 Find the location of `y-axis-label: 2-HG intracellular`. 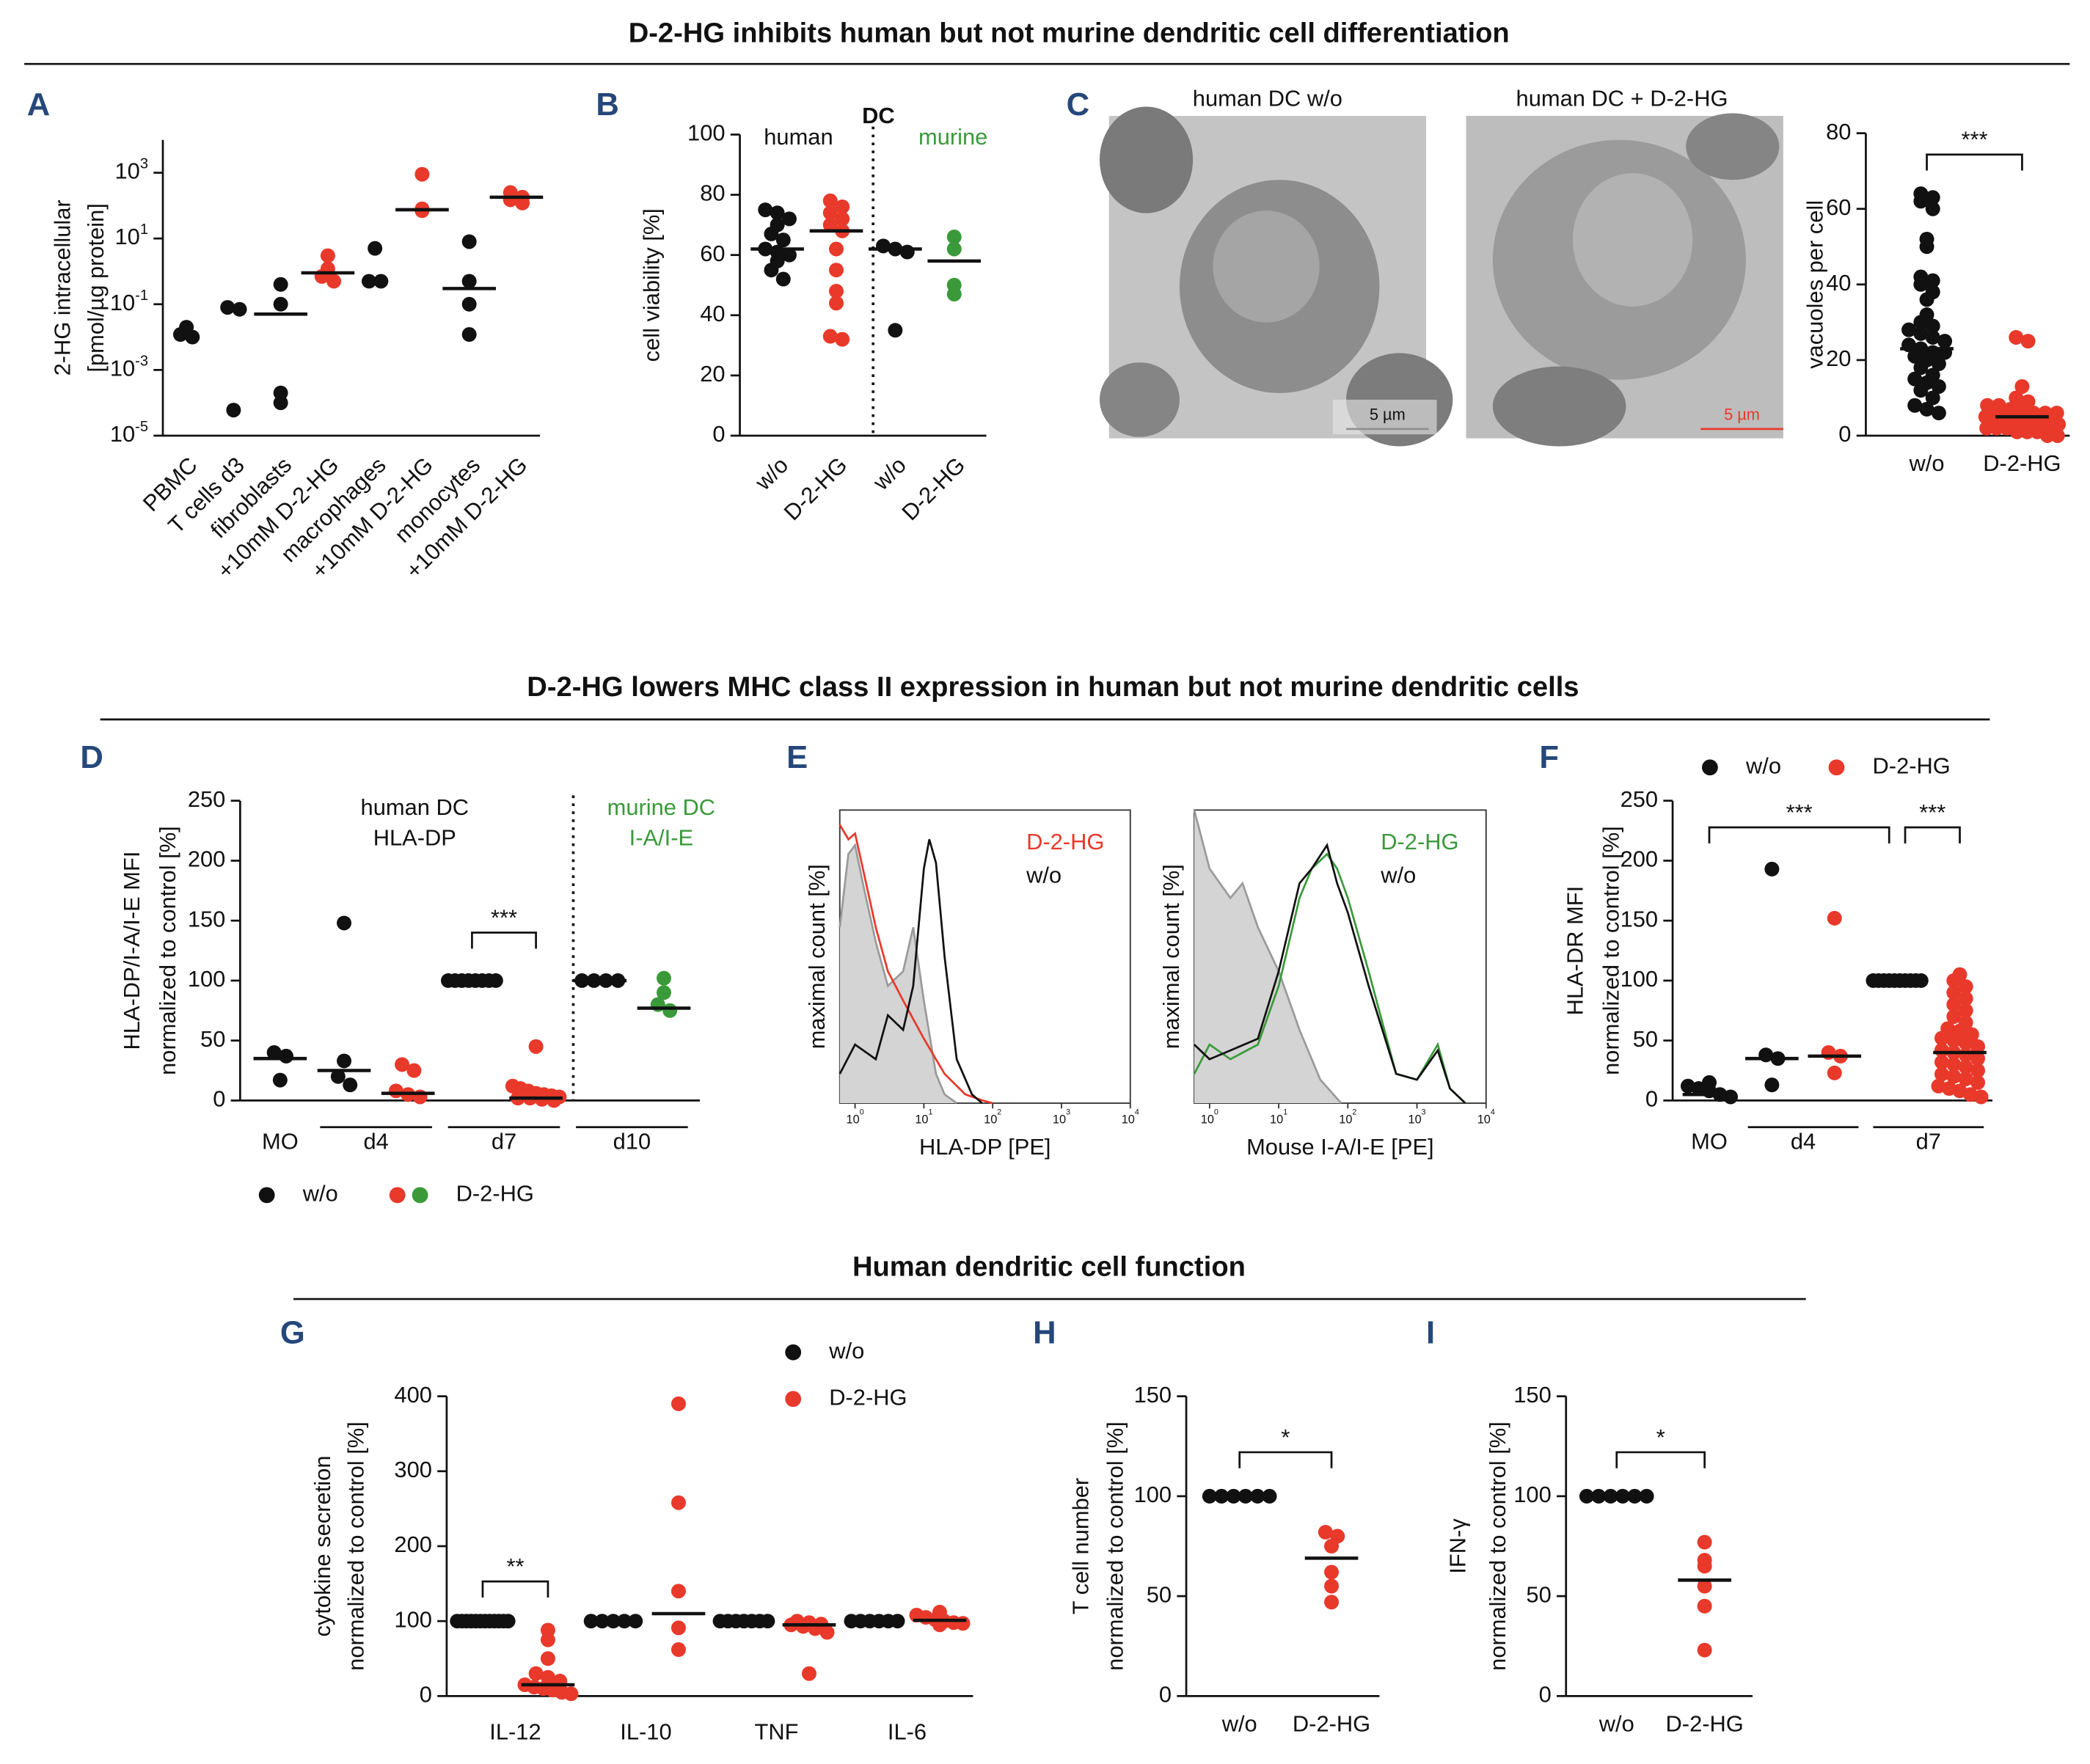

y-axis-label: 2-HG intracellular is located at coordinates (63, 288).